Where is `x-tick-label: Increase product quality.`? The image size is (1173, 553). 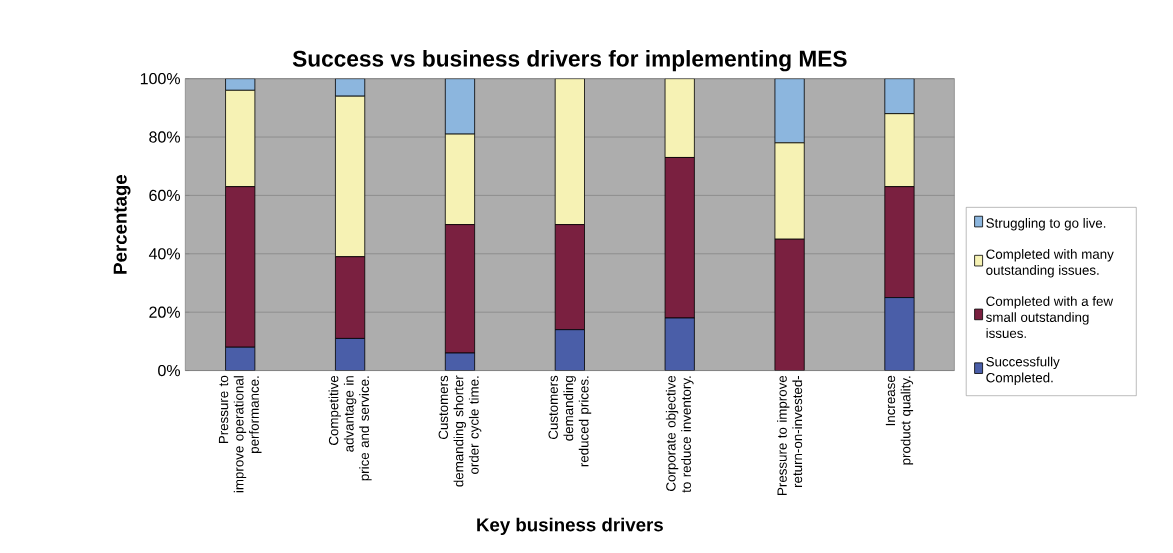
x-tick-label: Increase product quality. is located at coordinates (899, 420).